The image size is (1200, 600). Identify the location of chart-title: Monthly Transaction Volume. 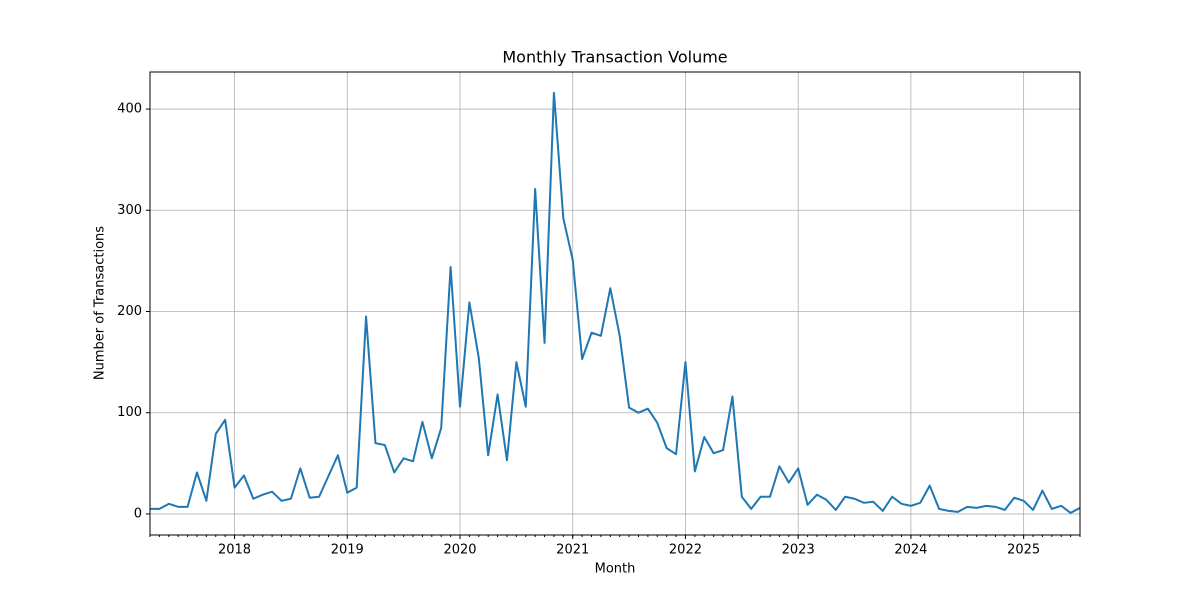
(614, 57).